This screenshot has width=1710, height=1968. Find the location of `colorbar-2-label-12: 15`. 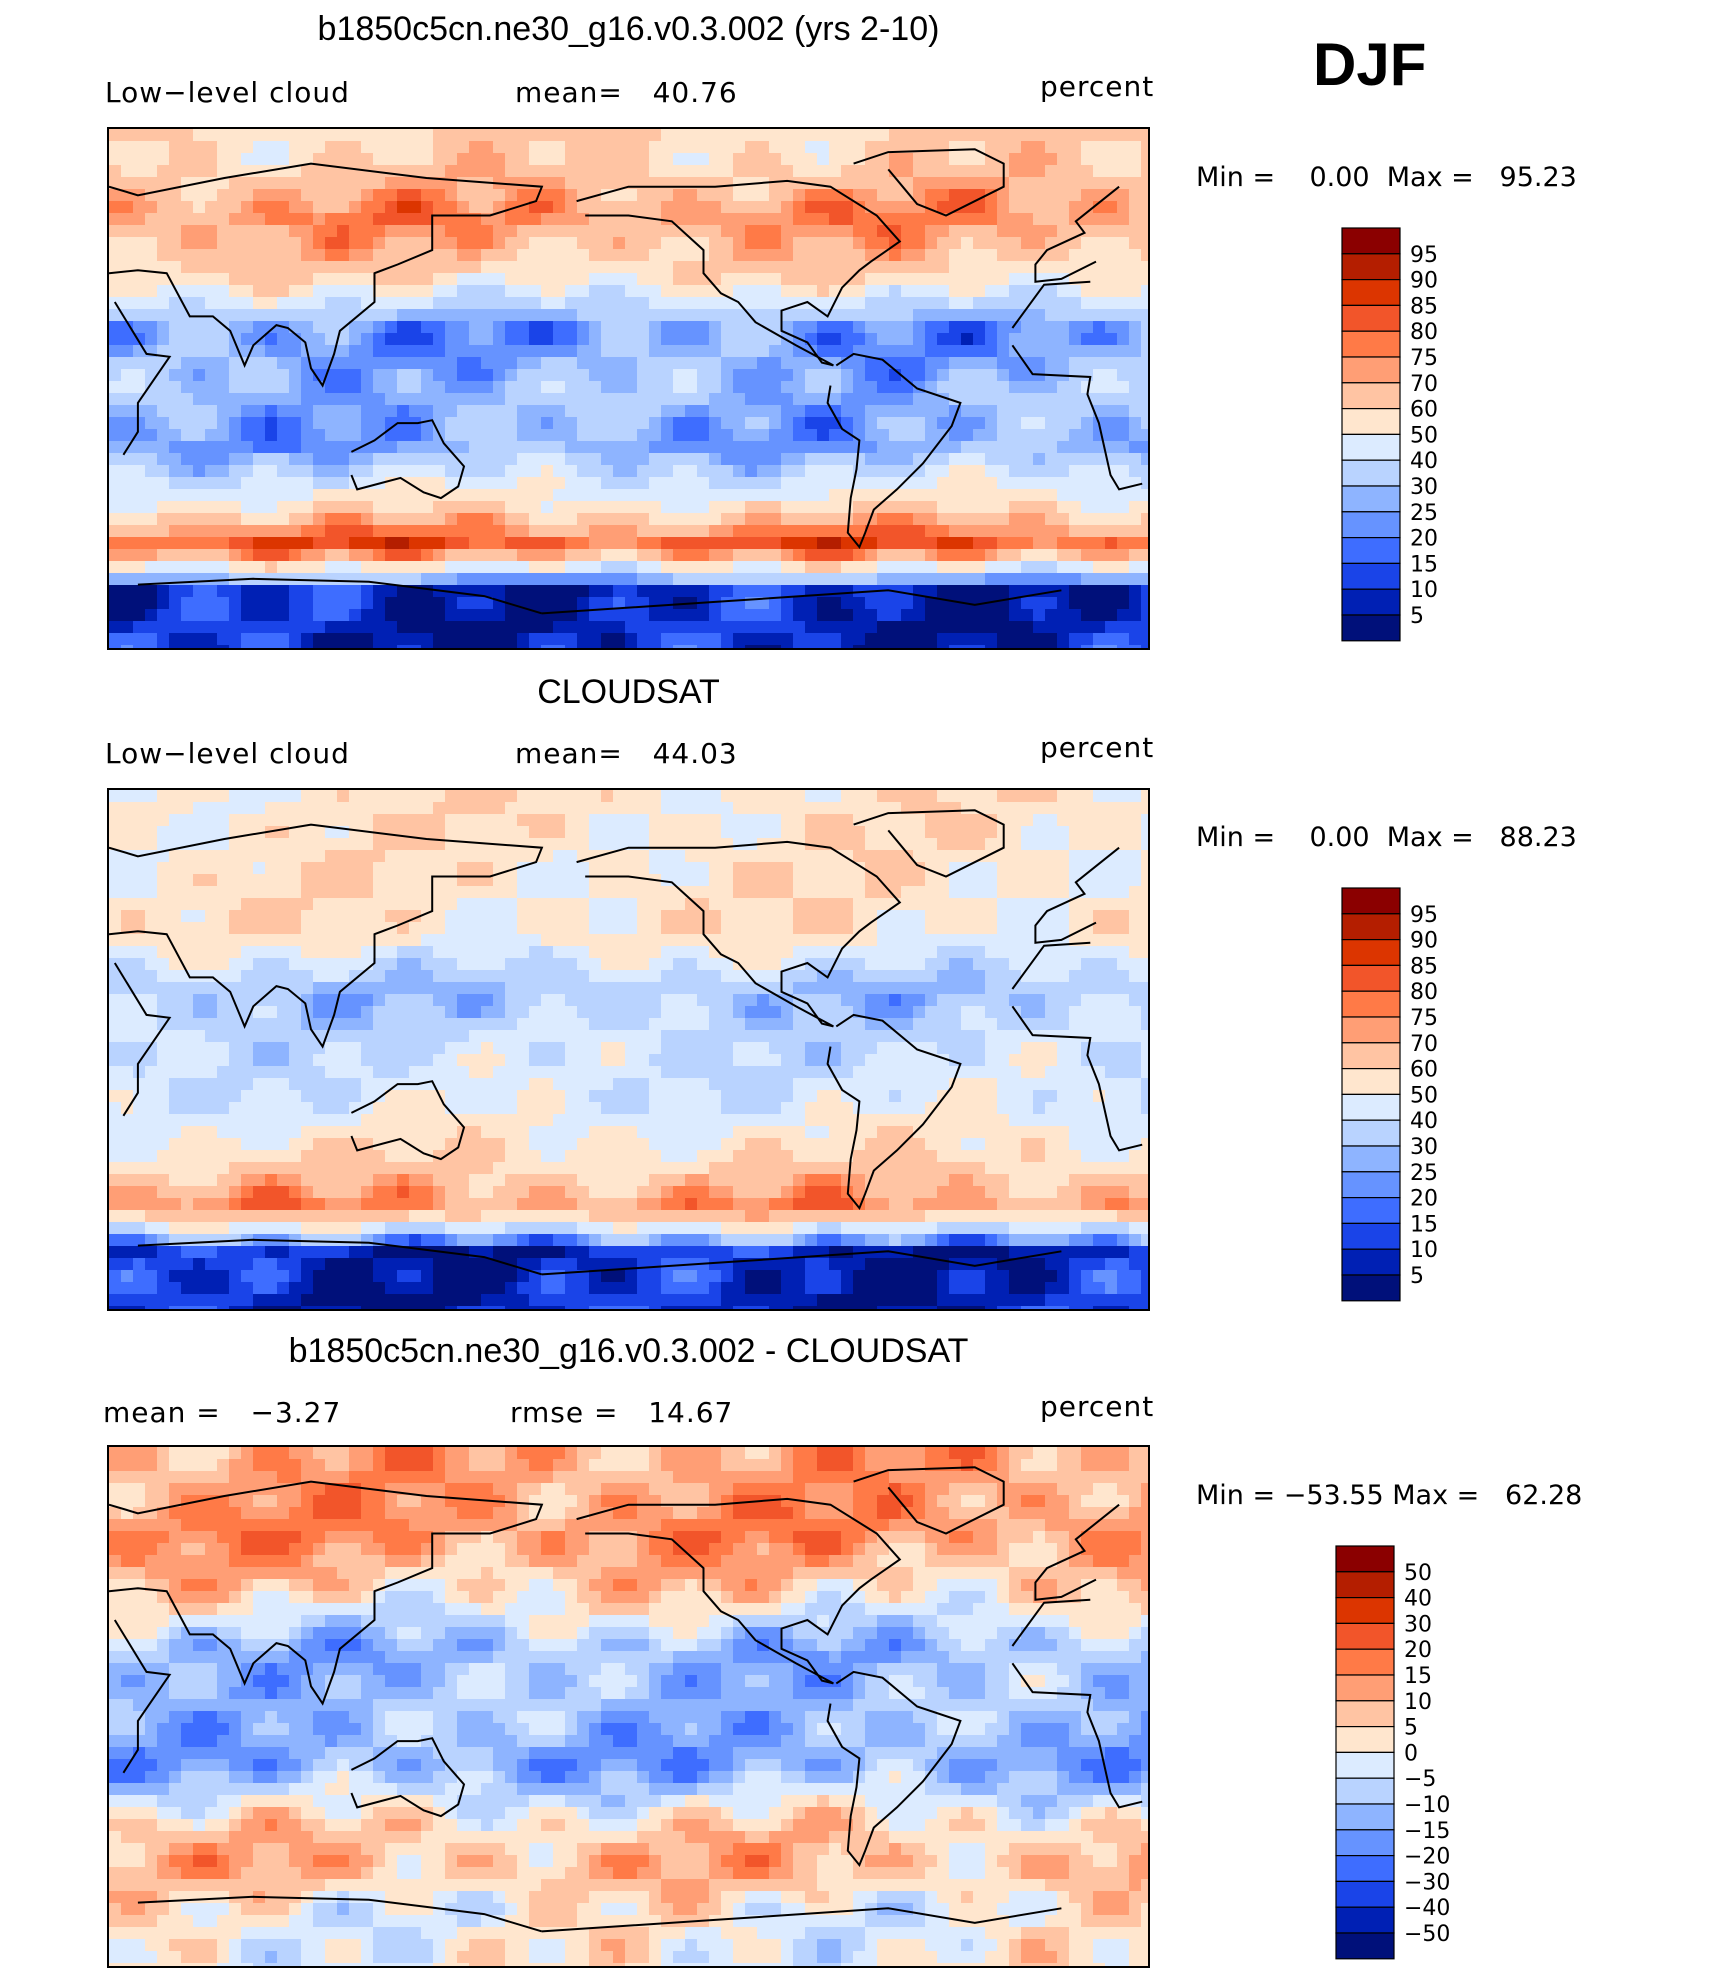

colorbar-2-label-12: 15 is located at coordinates (1424, 1224).